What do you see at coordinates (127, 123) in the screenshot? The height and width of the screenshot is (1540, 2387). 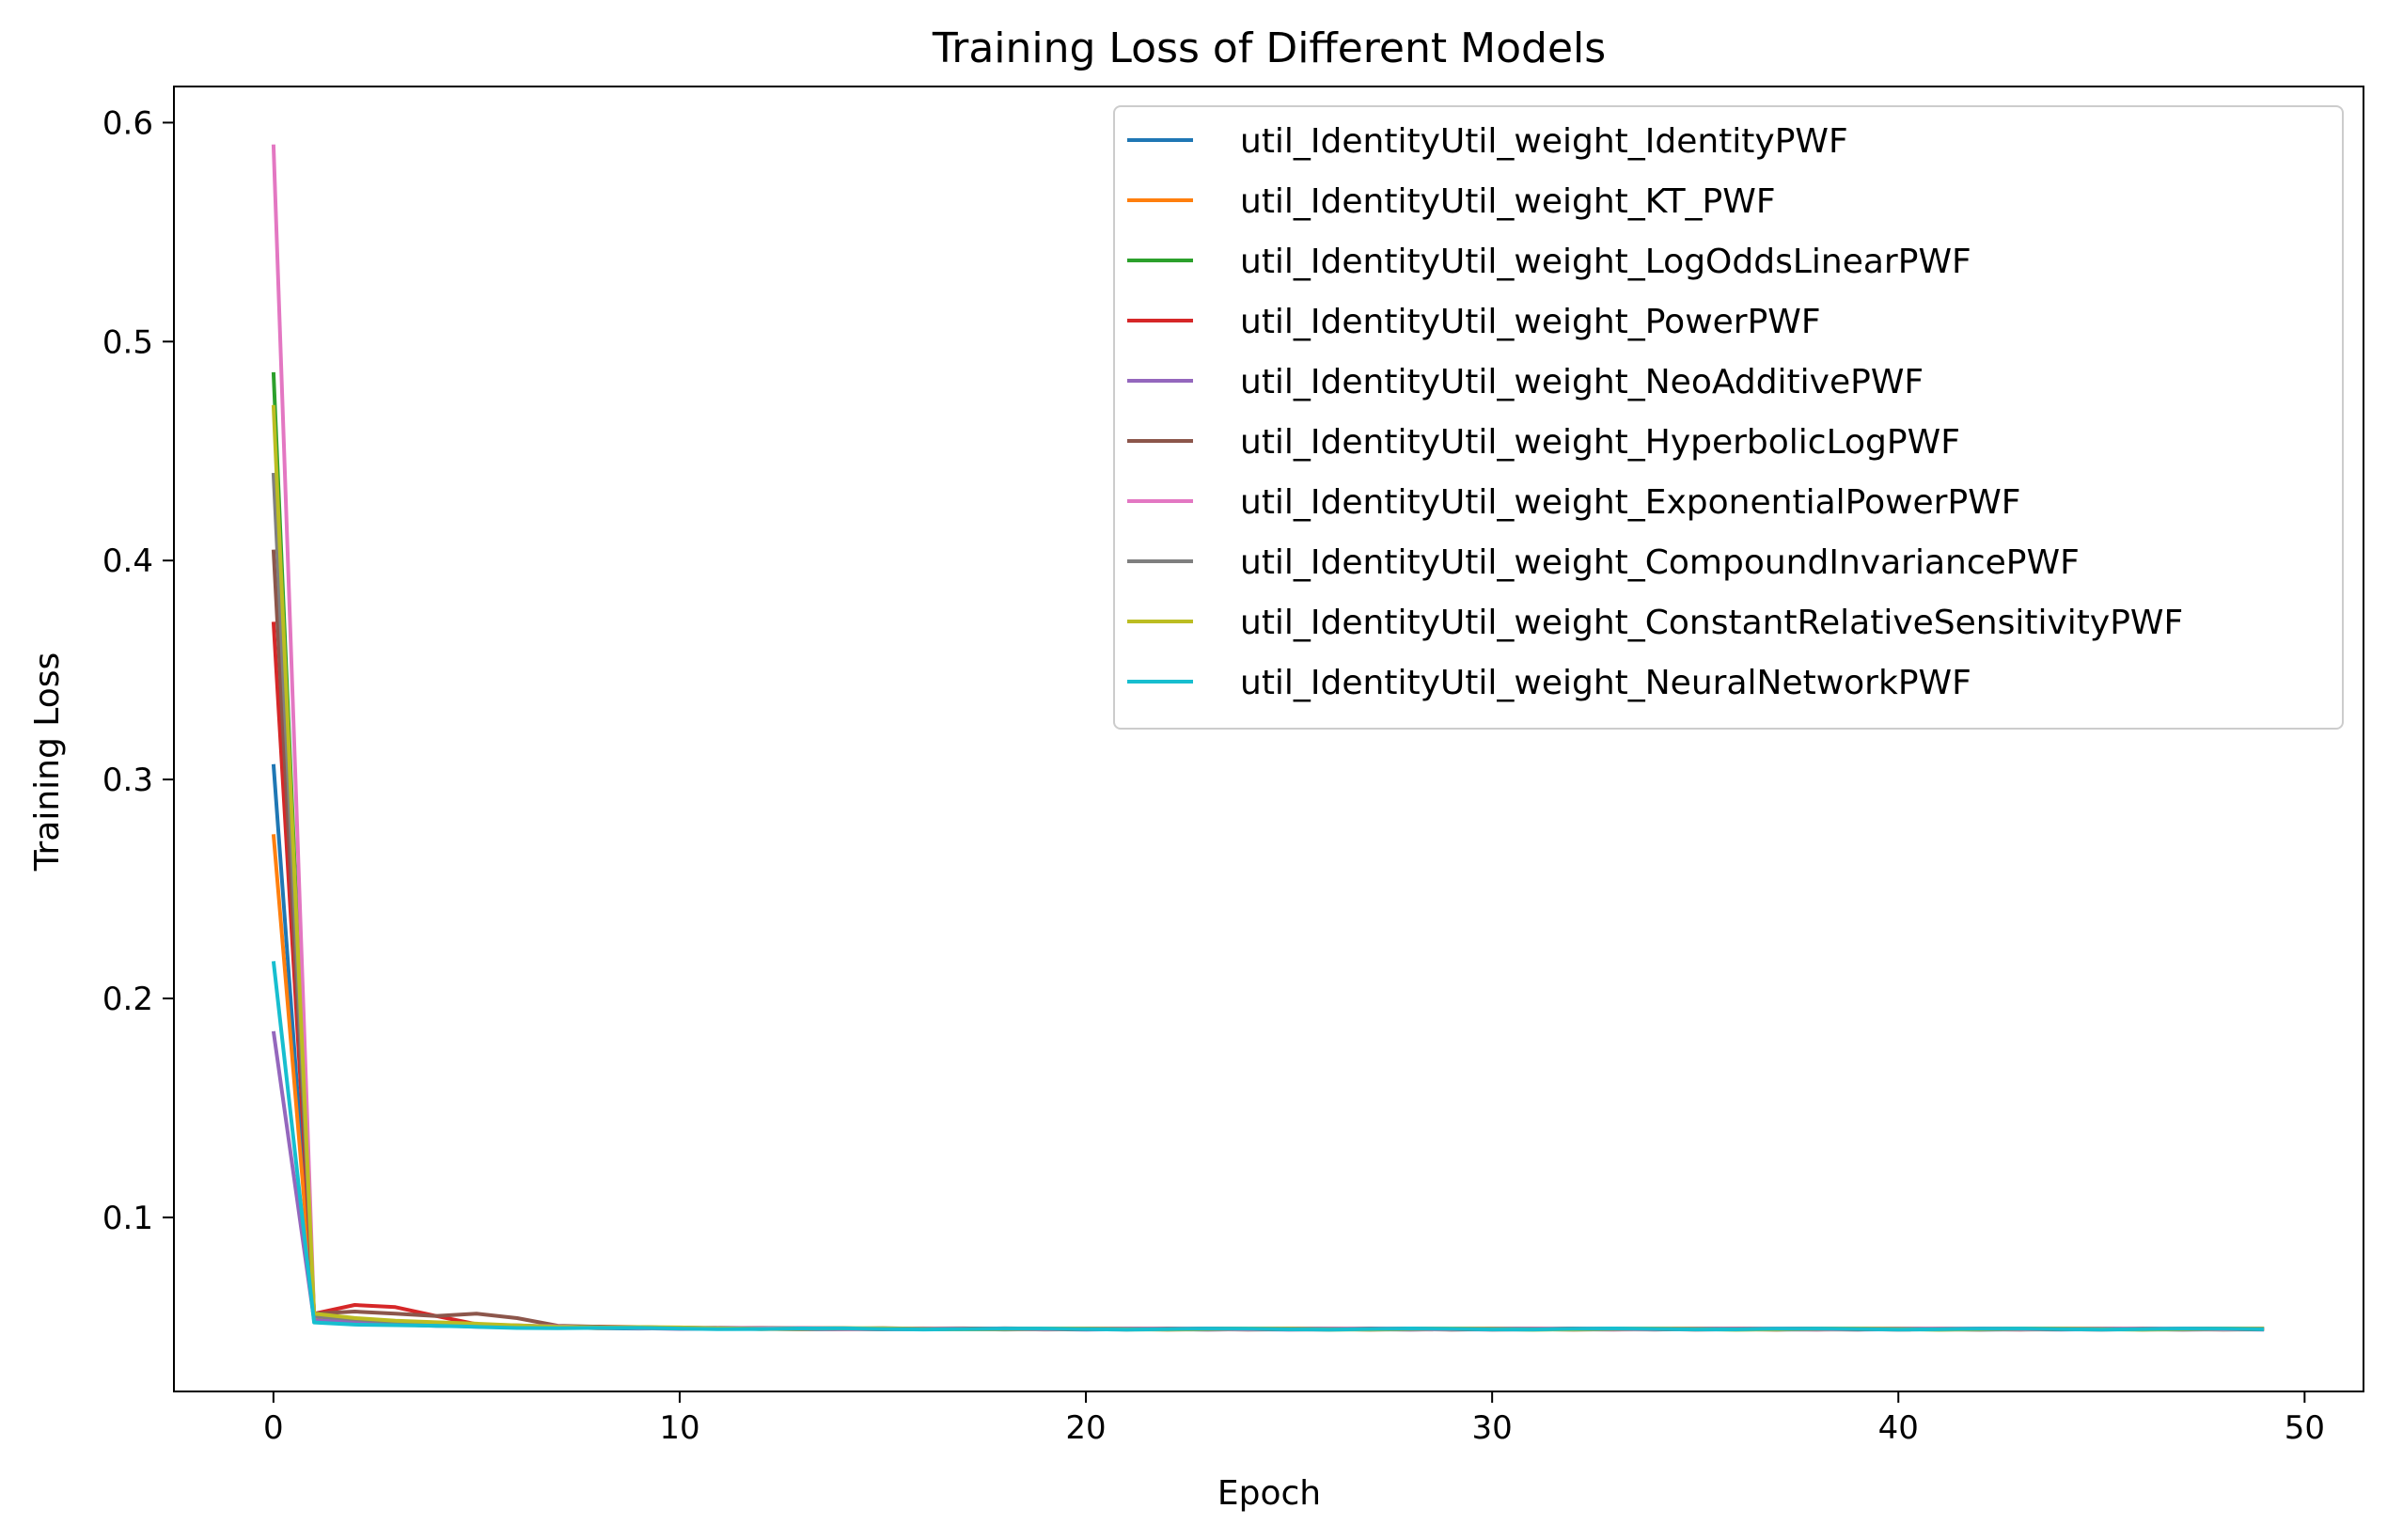 I see `y-tick-label: 0.6` at bounding box center [127, 123].